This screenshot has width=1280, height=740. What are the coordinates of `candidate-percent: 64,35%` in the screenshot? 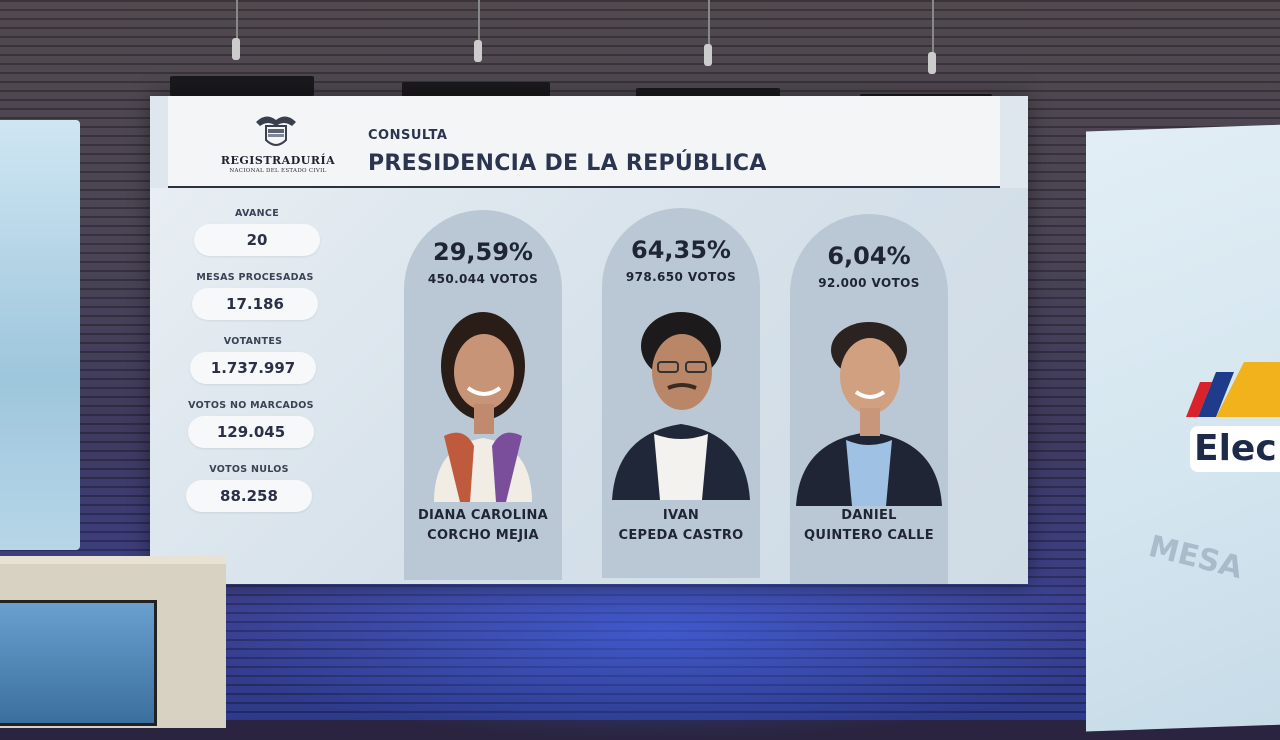 It's located at (681, 250).